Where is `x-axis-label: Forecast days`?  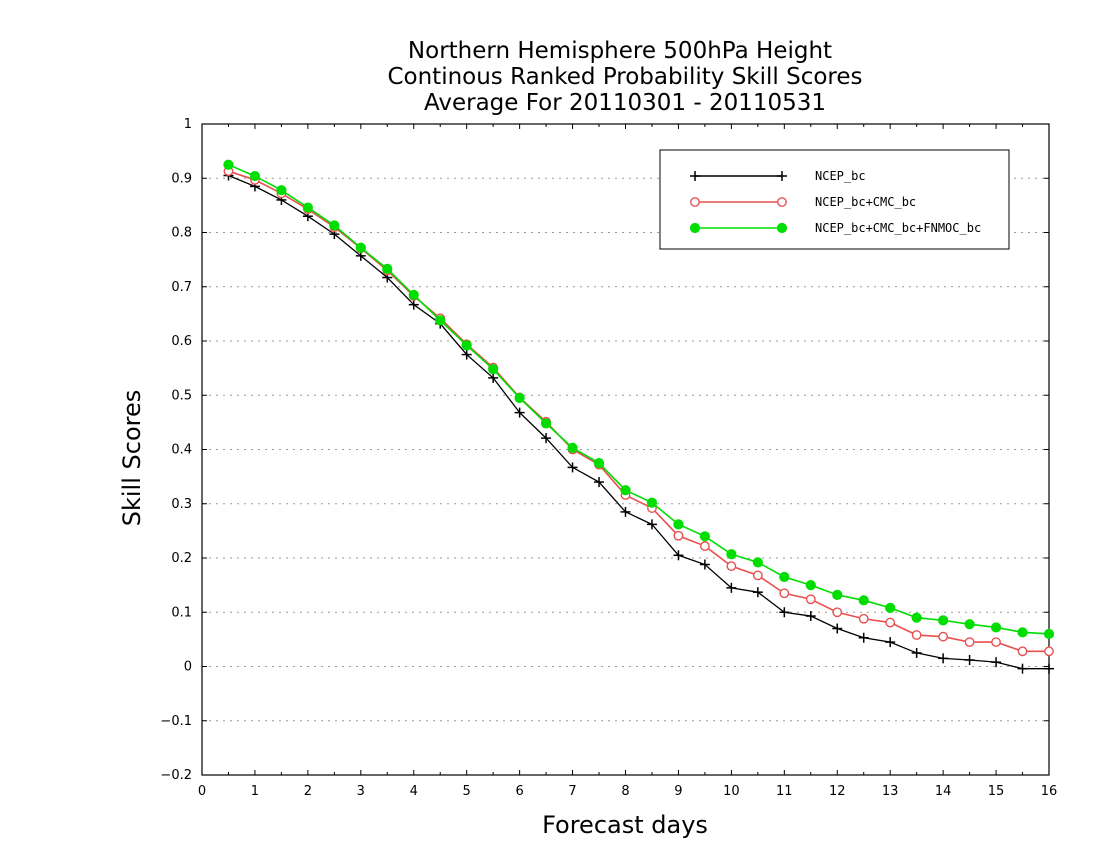 x-axis-label: Forecast days is located at coordinates (625, 825).